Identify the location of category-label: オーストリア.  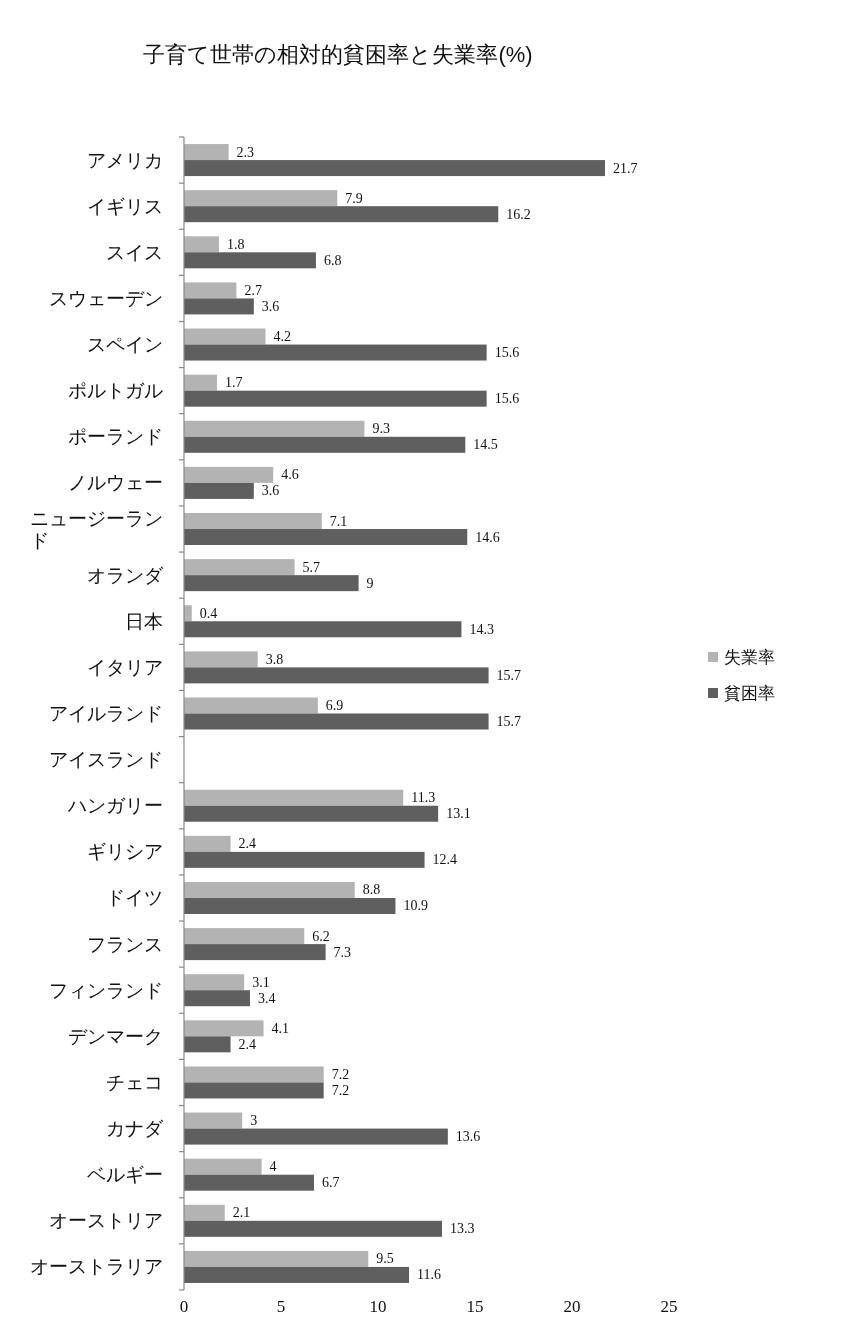
(106, 1221).